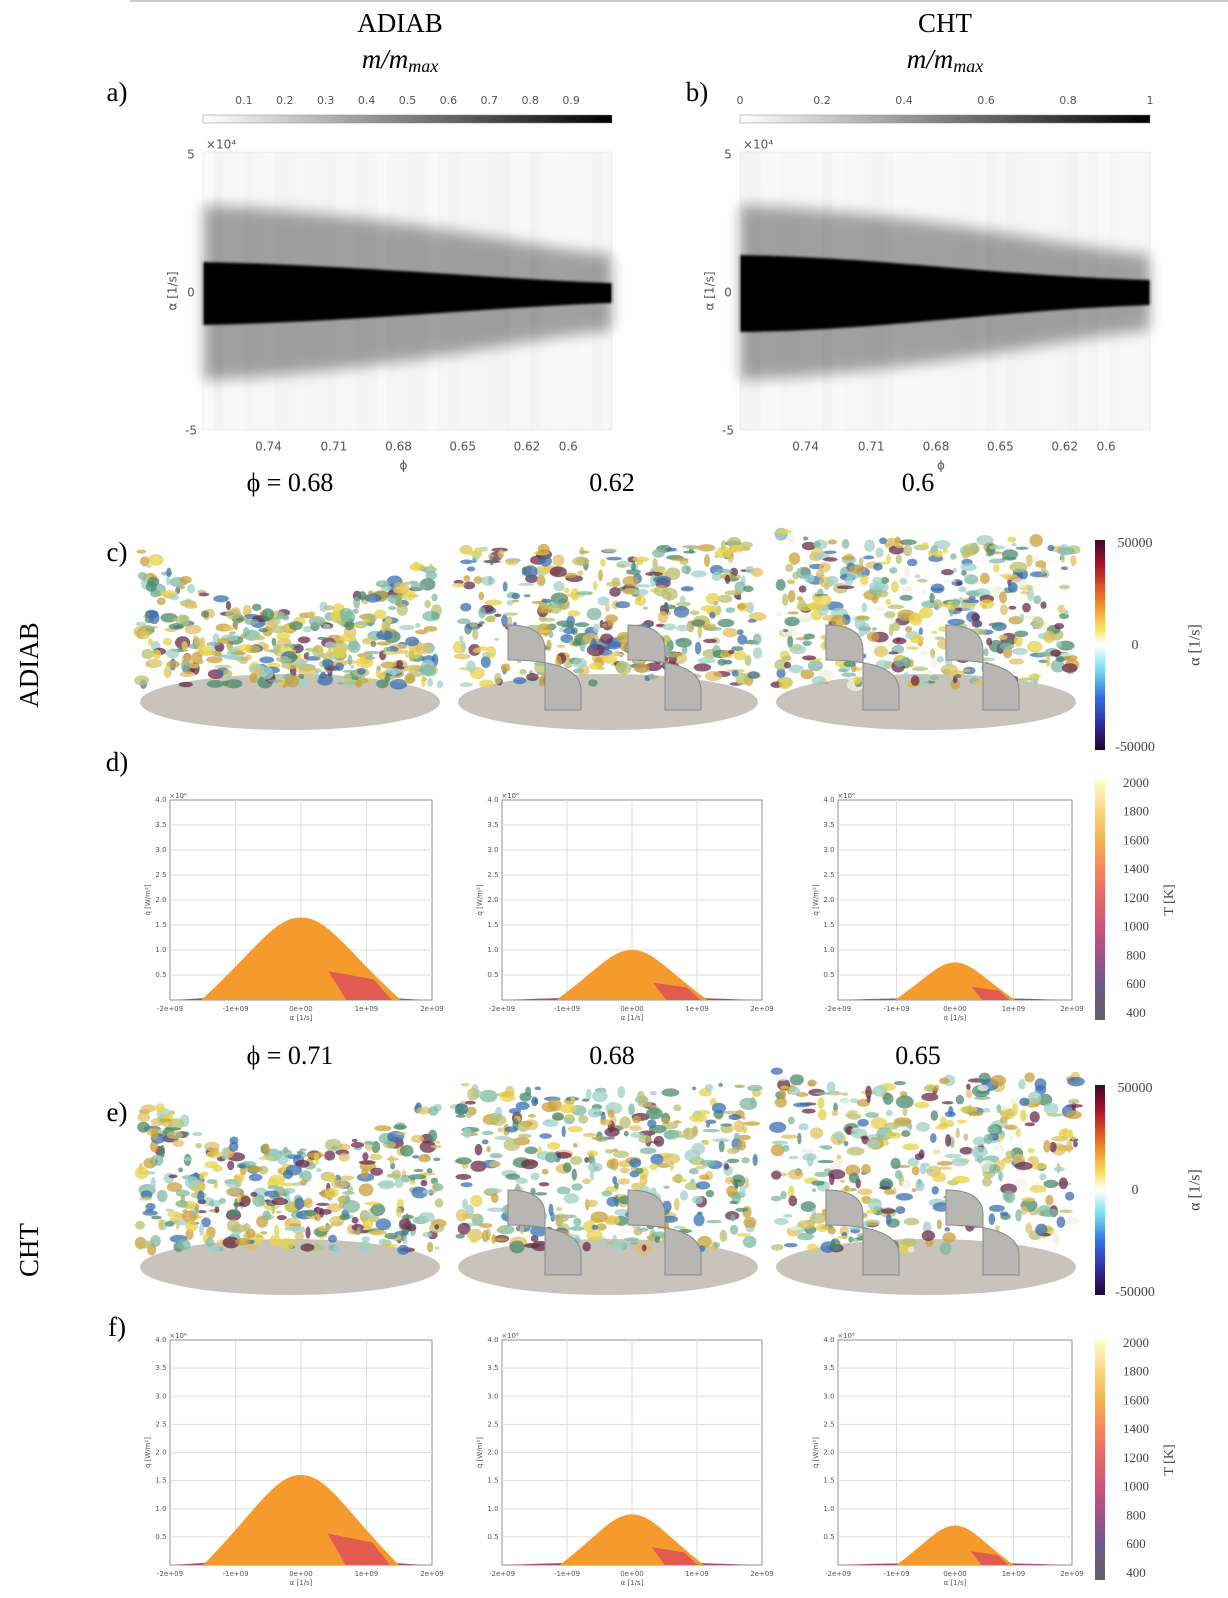  I want to click on y-tick-label: 1.0, so click(828, 950).